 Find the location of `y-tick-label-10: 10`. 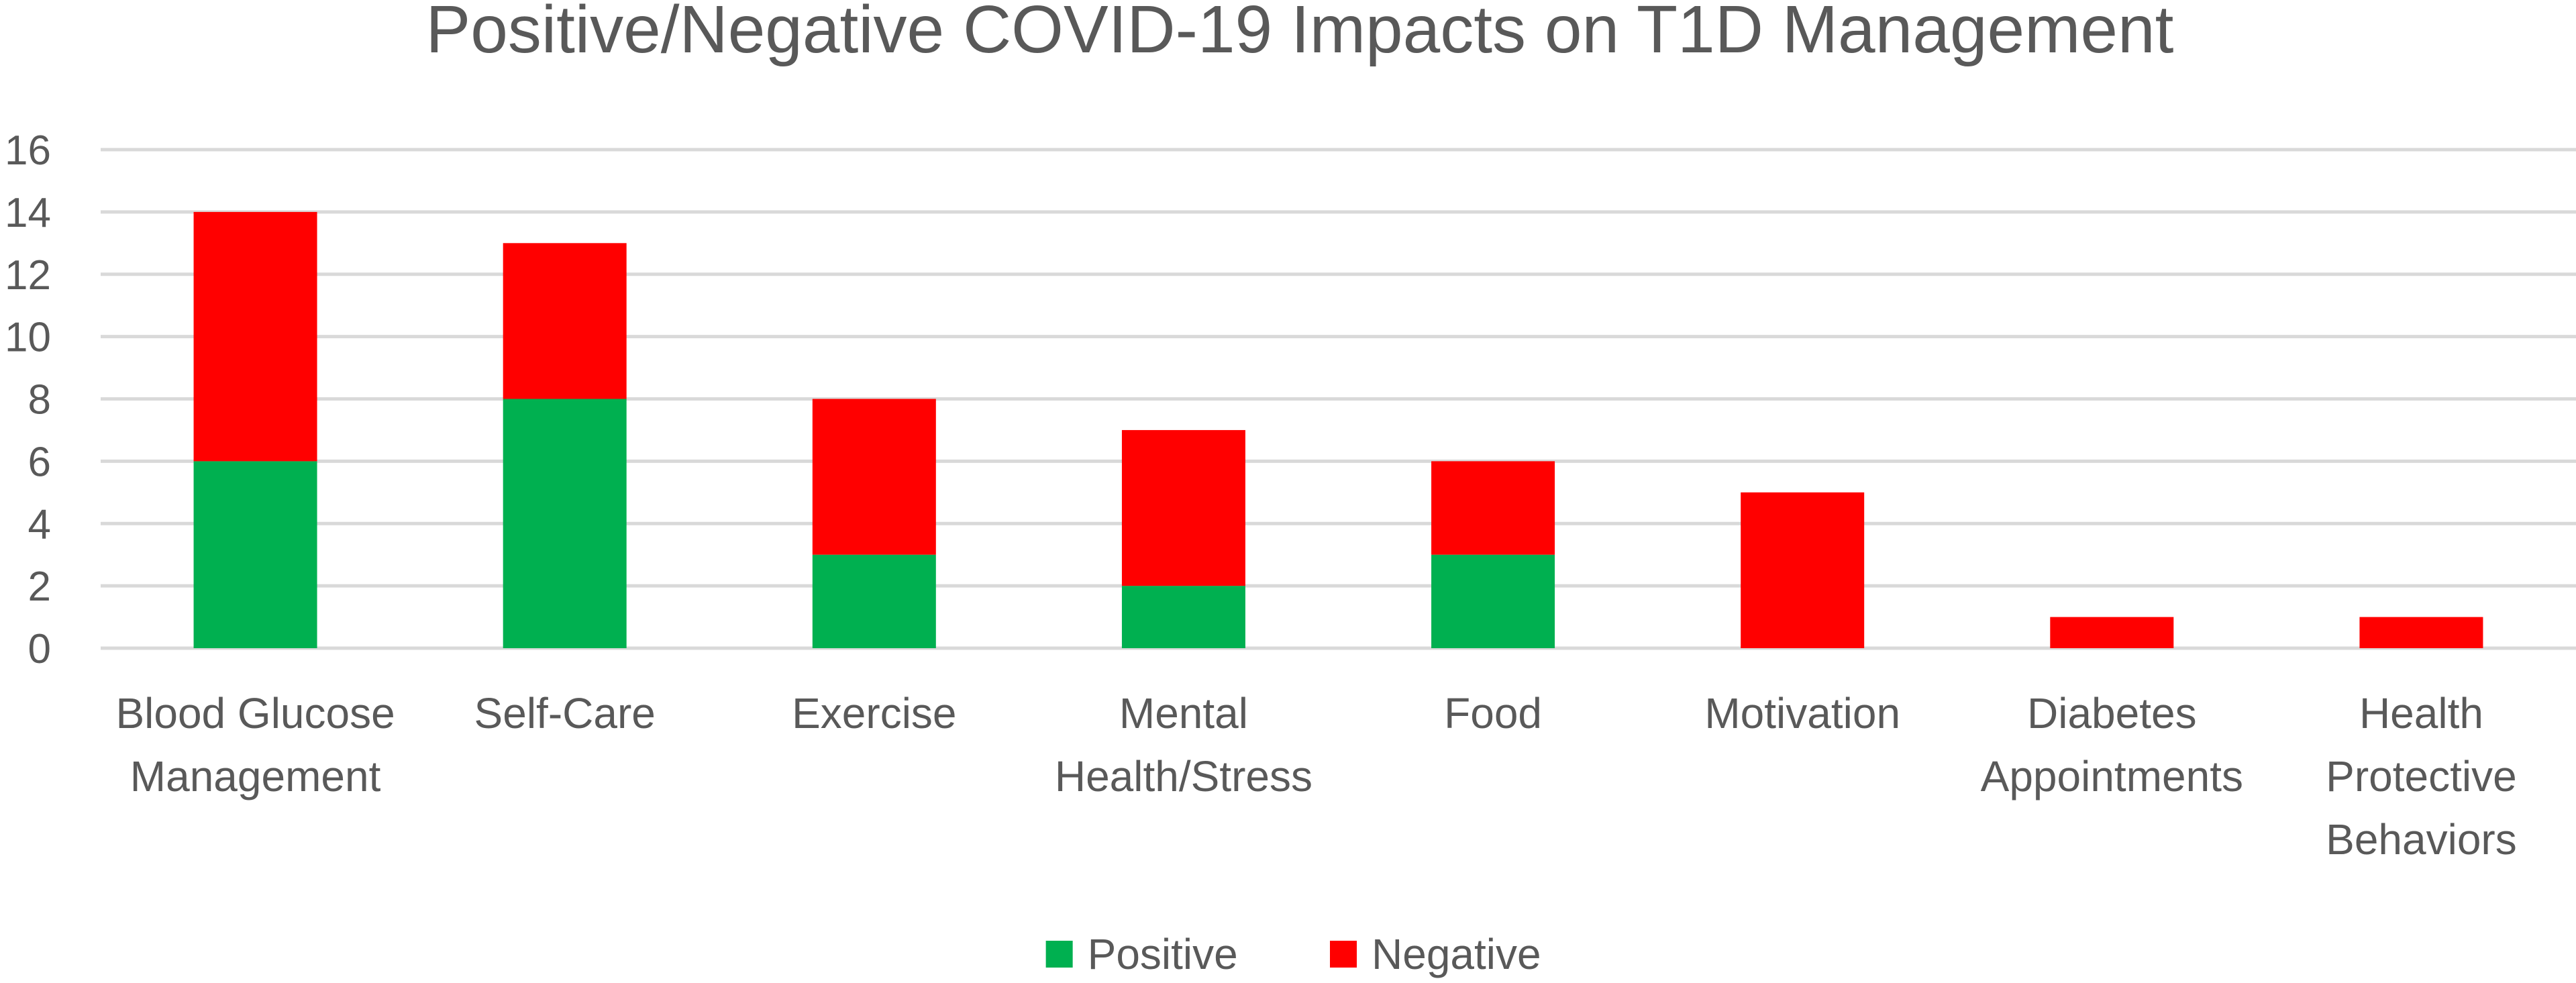

y-tick-label-10: 10 is located at coordinates (28, 338).